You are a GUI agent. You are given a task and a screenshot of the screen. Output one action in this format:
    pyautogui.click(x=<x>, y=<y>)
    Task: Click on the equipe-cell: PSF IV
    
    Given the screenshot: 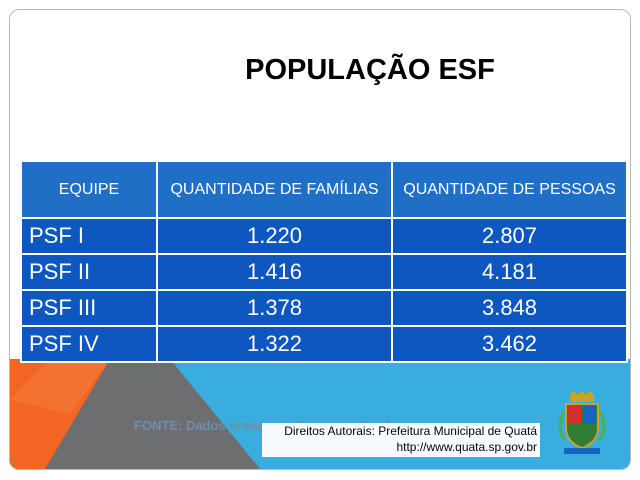 What is the action you would take?
    pyautogui.click(x=89, y=344)
    